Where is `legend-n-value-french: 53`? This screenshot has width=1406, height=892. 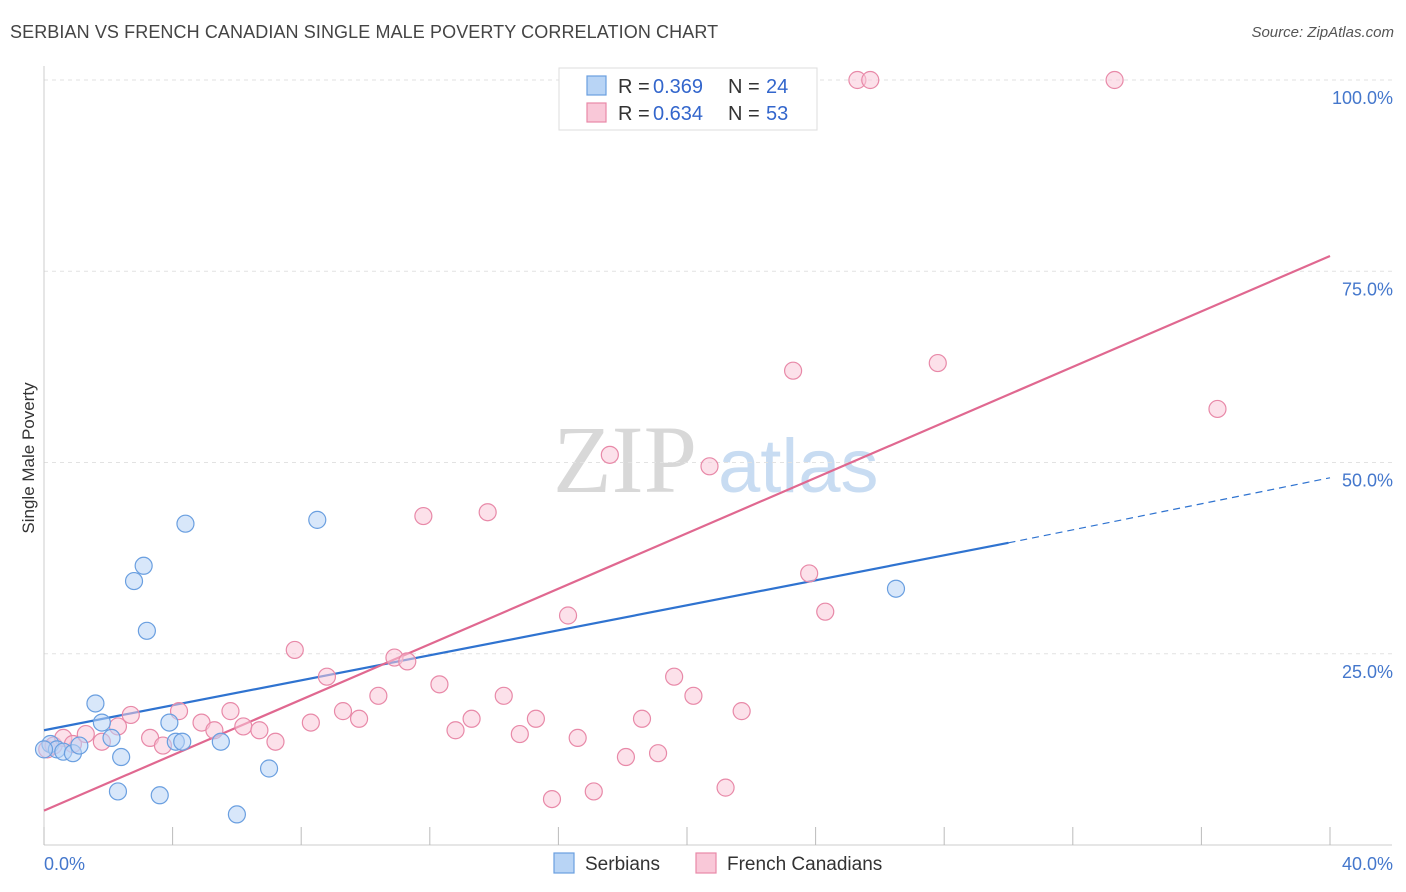
legend-n-value-french: 53 is located at coordinates (777, 114).